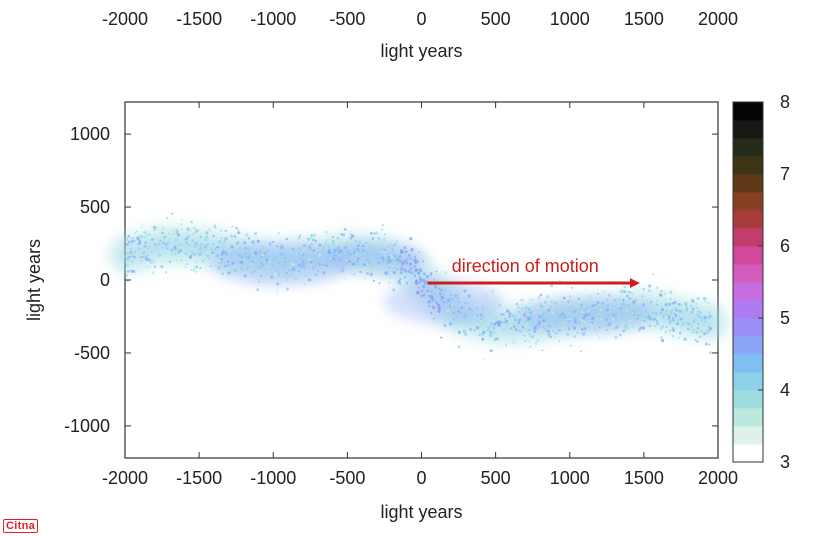 The height and width of the screenshot is (536, 835). What do you see at coordinates (420, 478) in the screenshot?
I see `x-axis-tick-labels: -2000 -1500 -1000 -500 0 500 1000 1500 2000` at bounding box center [420, 478].